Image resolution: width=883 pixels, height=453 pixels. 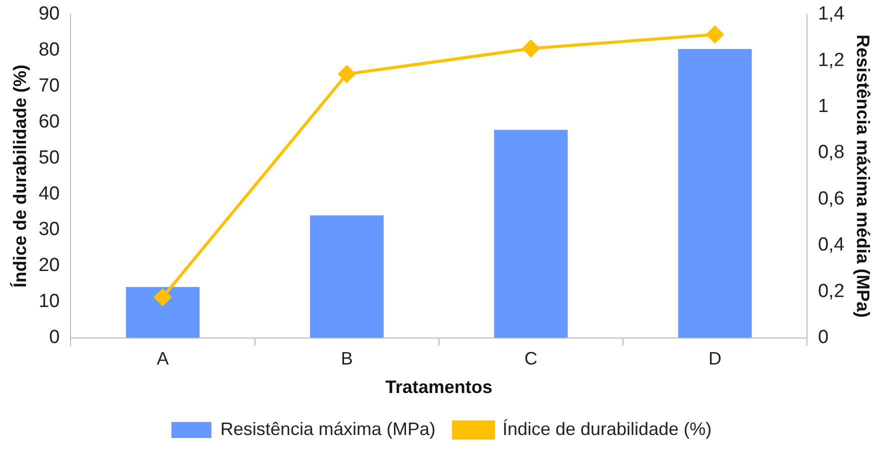 What do you see at coordinates (49, 193) in the screenshot?
I see `y-tick-label: 40` at bounding box center [49, 193].